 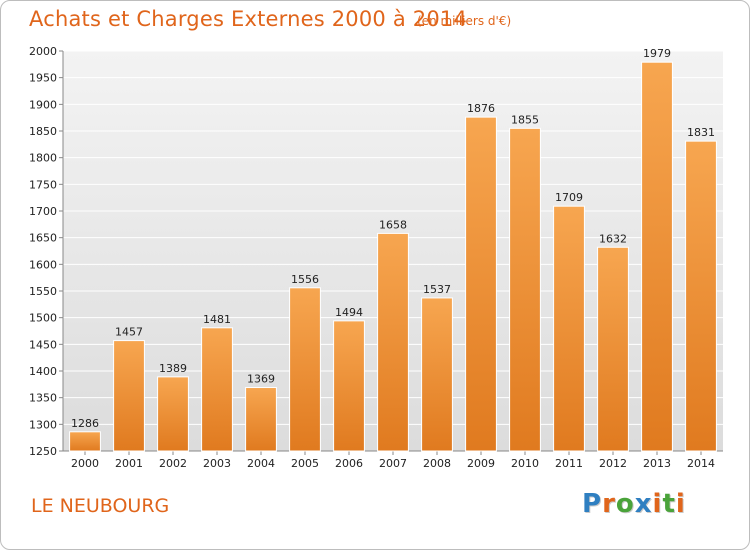 I want to click on logo-letter: x, so click(x=643, y=504).